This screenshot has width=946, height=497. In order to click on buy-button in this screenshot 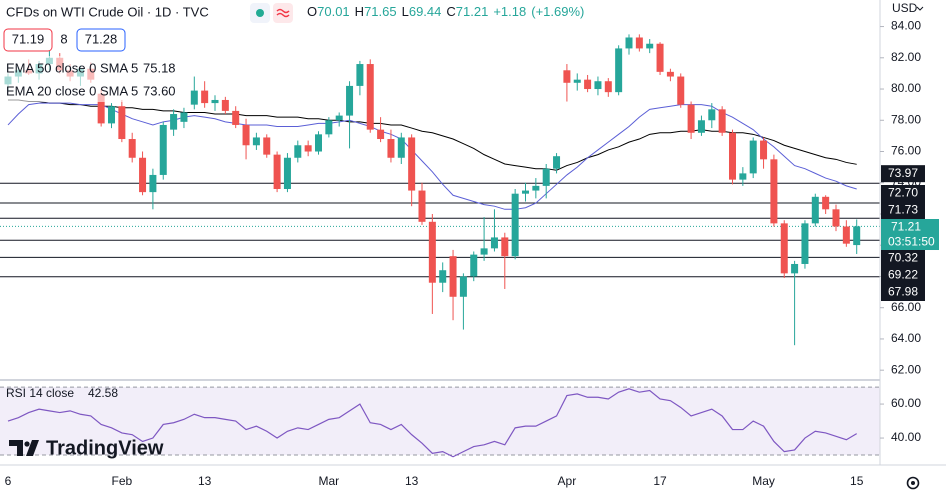, I will do `click(101, 40)`.